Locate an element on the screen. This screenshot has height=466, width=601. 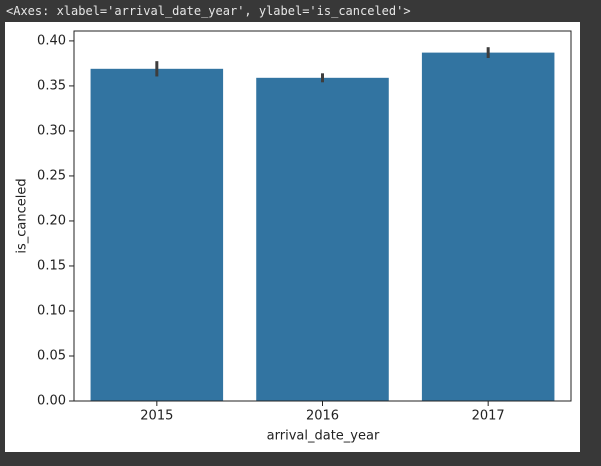
x-tick-label: 2016 is located at coordinates (322, 416).